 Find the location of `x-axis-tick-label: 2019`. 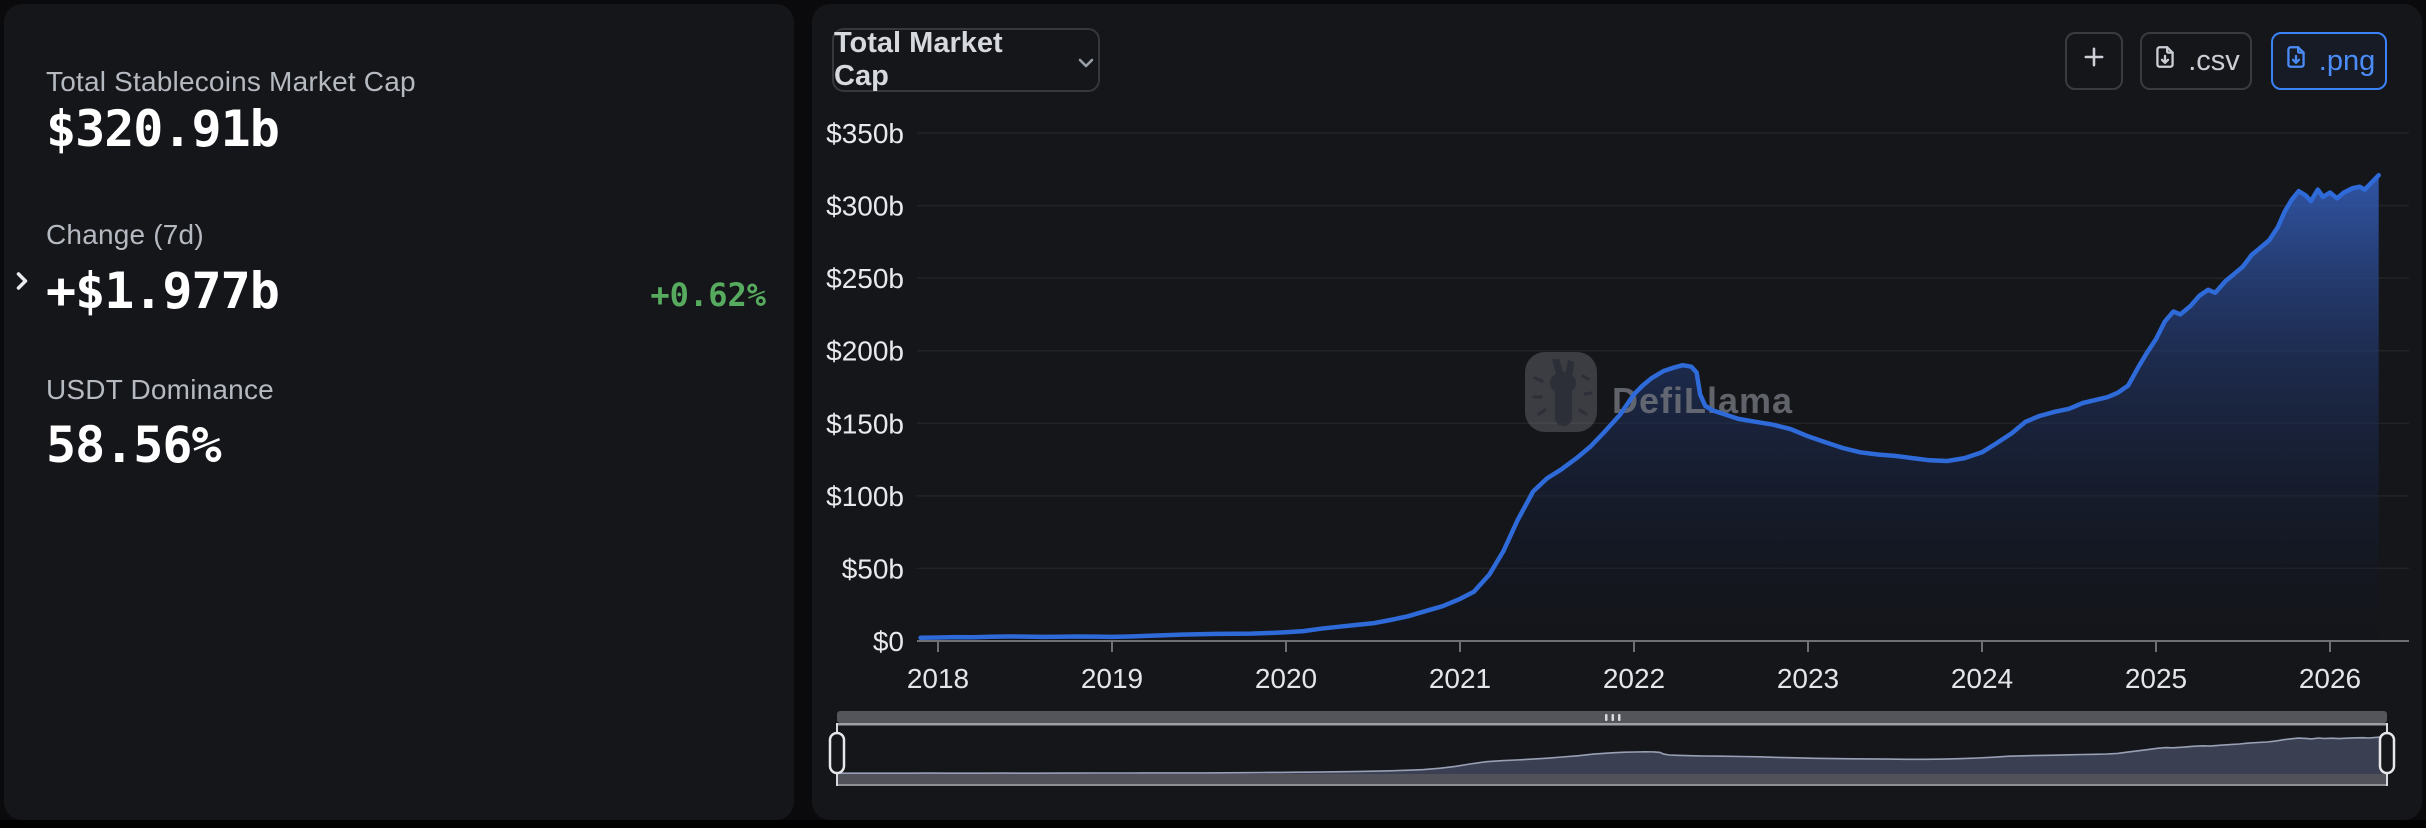

x-axis-tick-label: 2019 is located at coordinates (1112, 678).